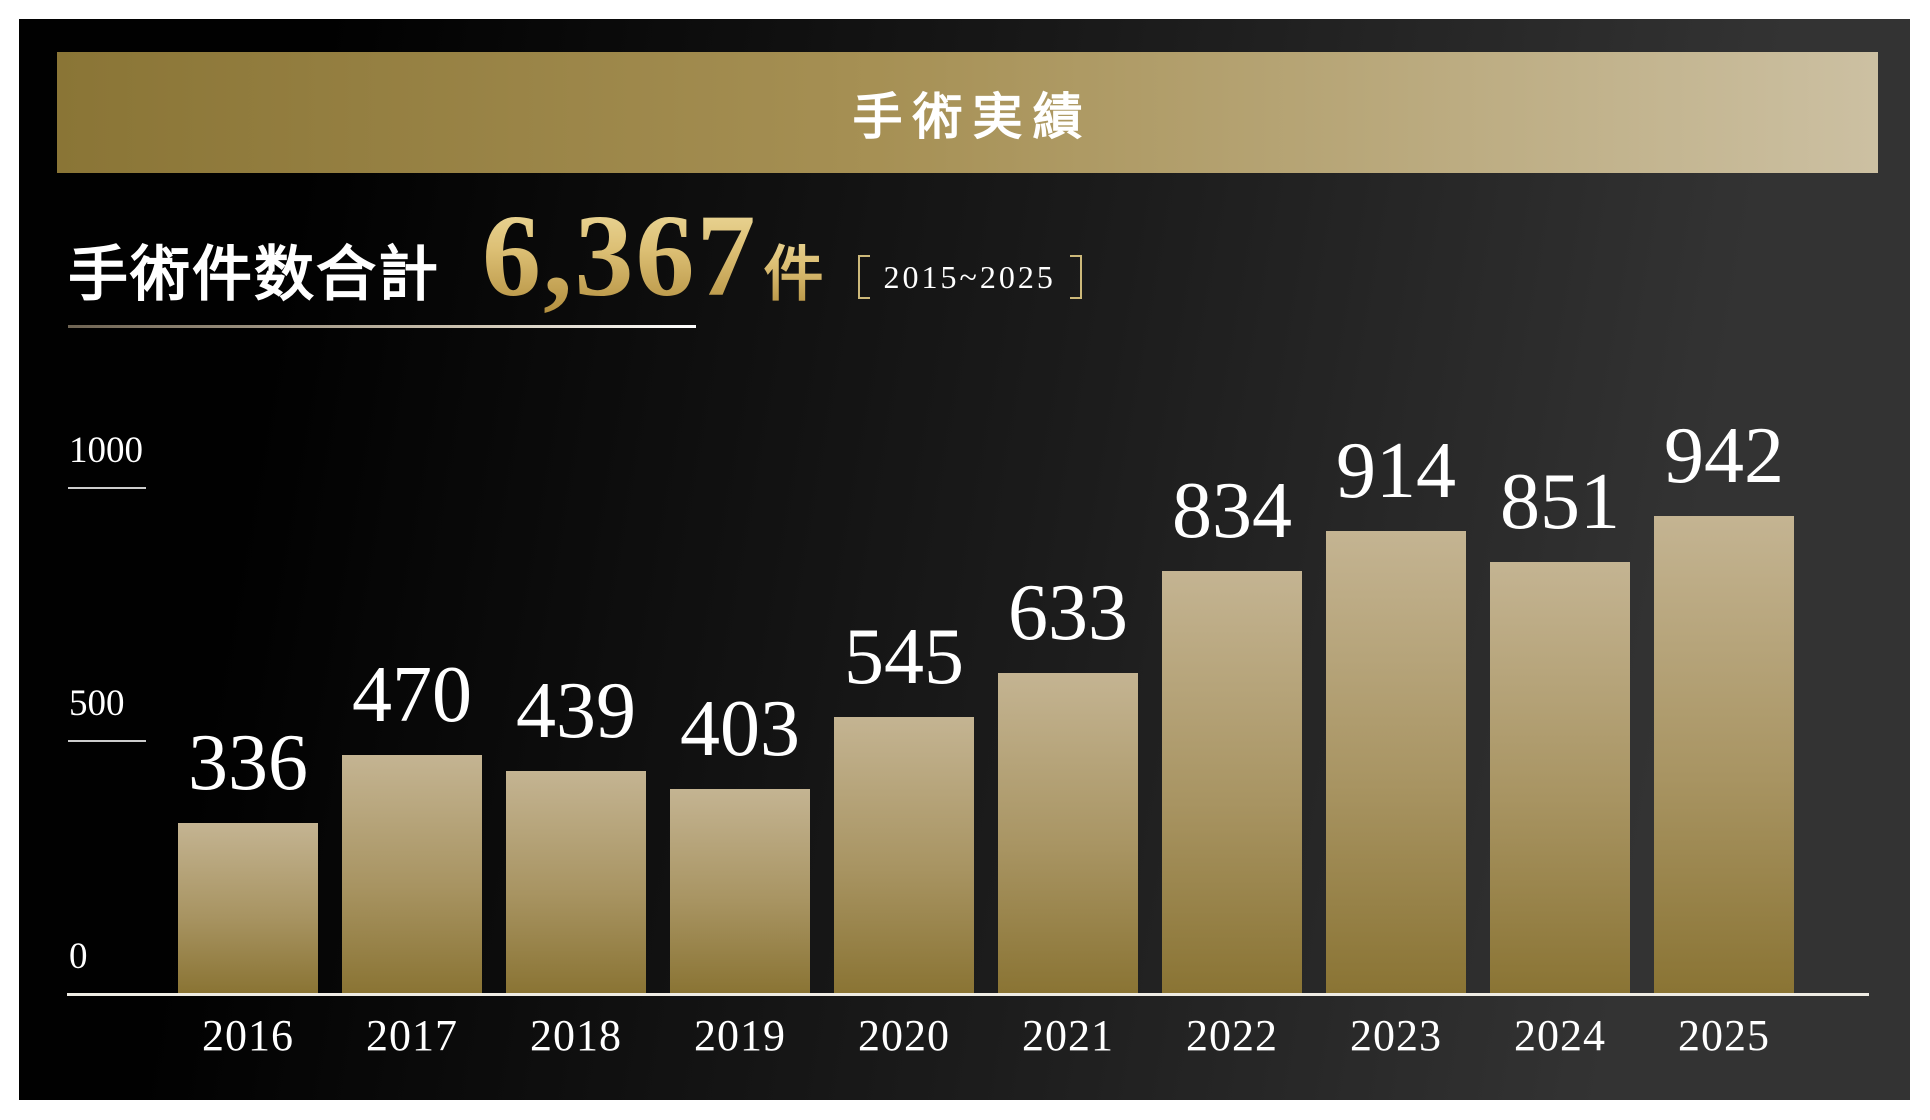 The height and width of the screenshot is (1120, 1930). What do you see at coordinates (1724, 754) in the screenshot?
I see `bar-2025` at bounding box center [1724, 754].